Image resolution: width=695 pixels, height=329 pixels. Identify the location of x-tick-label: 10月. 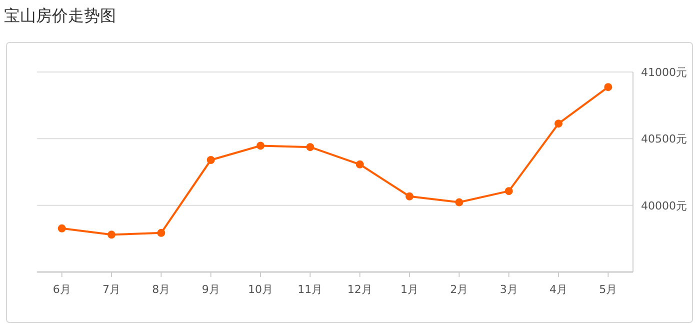
(260, 289).